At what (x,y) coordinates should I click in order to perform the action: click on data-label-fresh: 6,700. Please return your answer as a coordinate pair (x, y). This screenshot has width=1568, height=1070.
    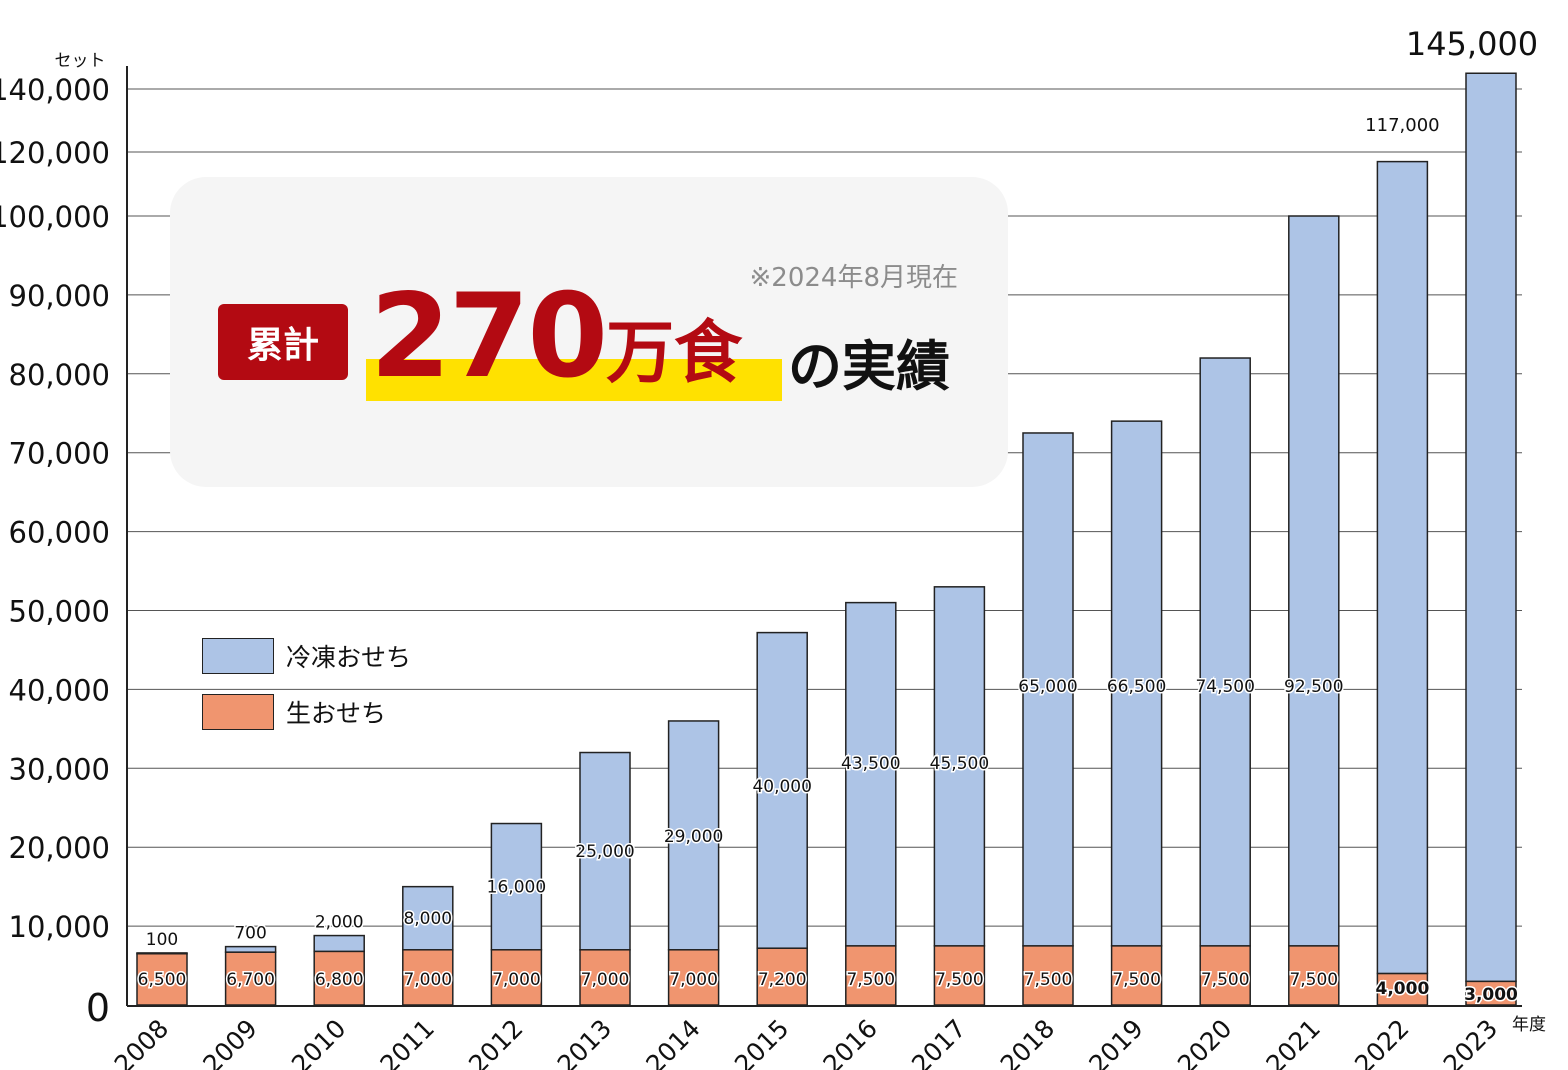
    Looking at the image, I should click on (250, 980).